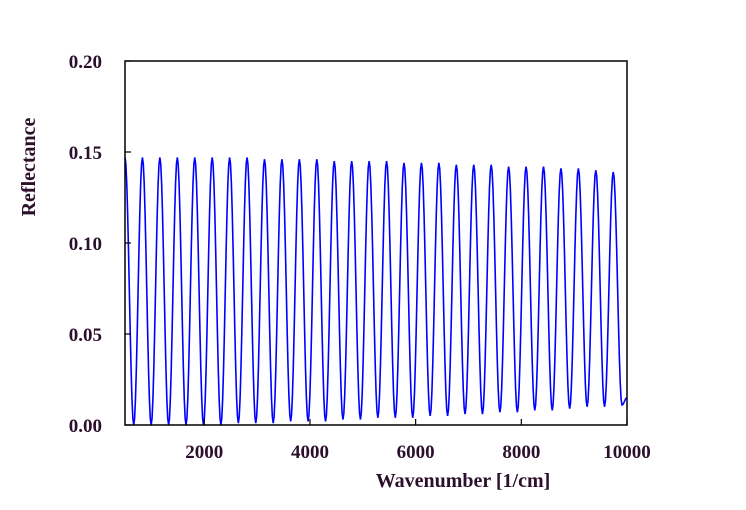 The image size is (746, 510). I want to click on x-axis-title: Wavenumber [1/cm], so click(463, 481).